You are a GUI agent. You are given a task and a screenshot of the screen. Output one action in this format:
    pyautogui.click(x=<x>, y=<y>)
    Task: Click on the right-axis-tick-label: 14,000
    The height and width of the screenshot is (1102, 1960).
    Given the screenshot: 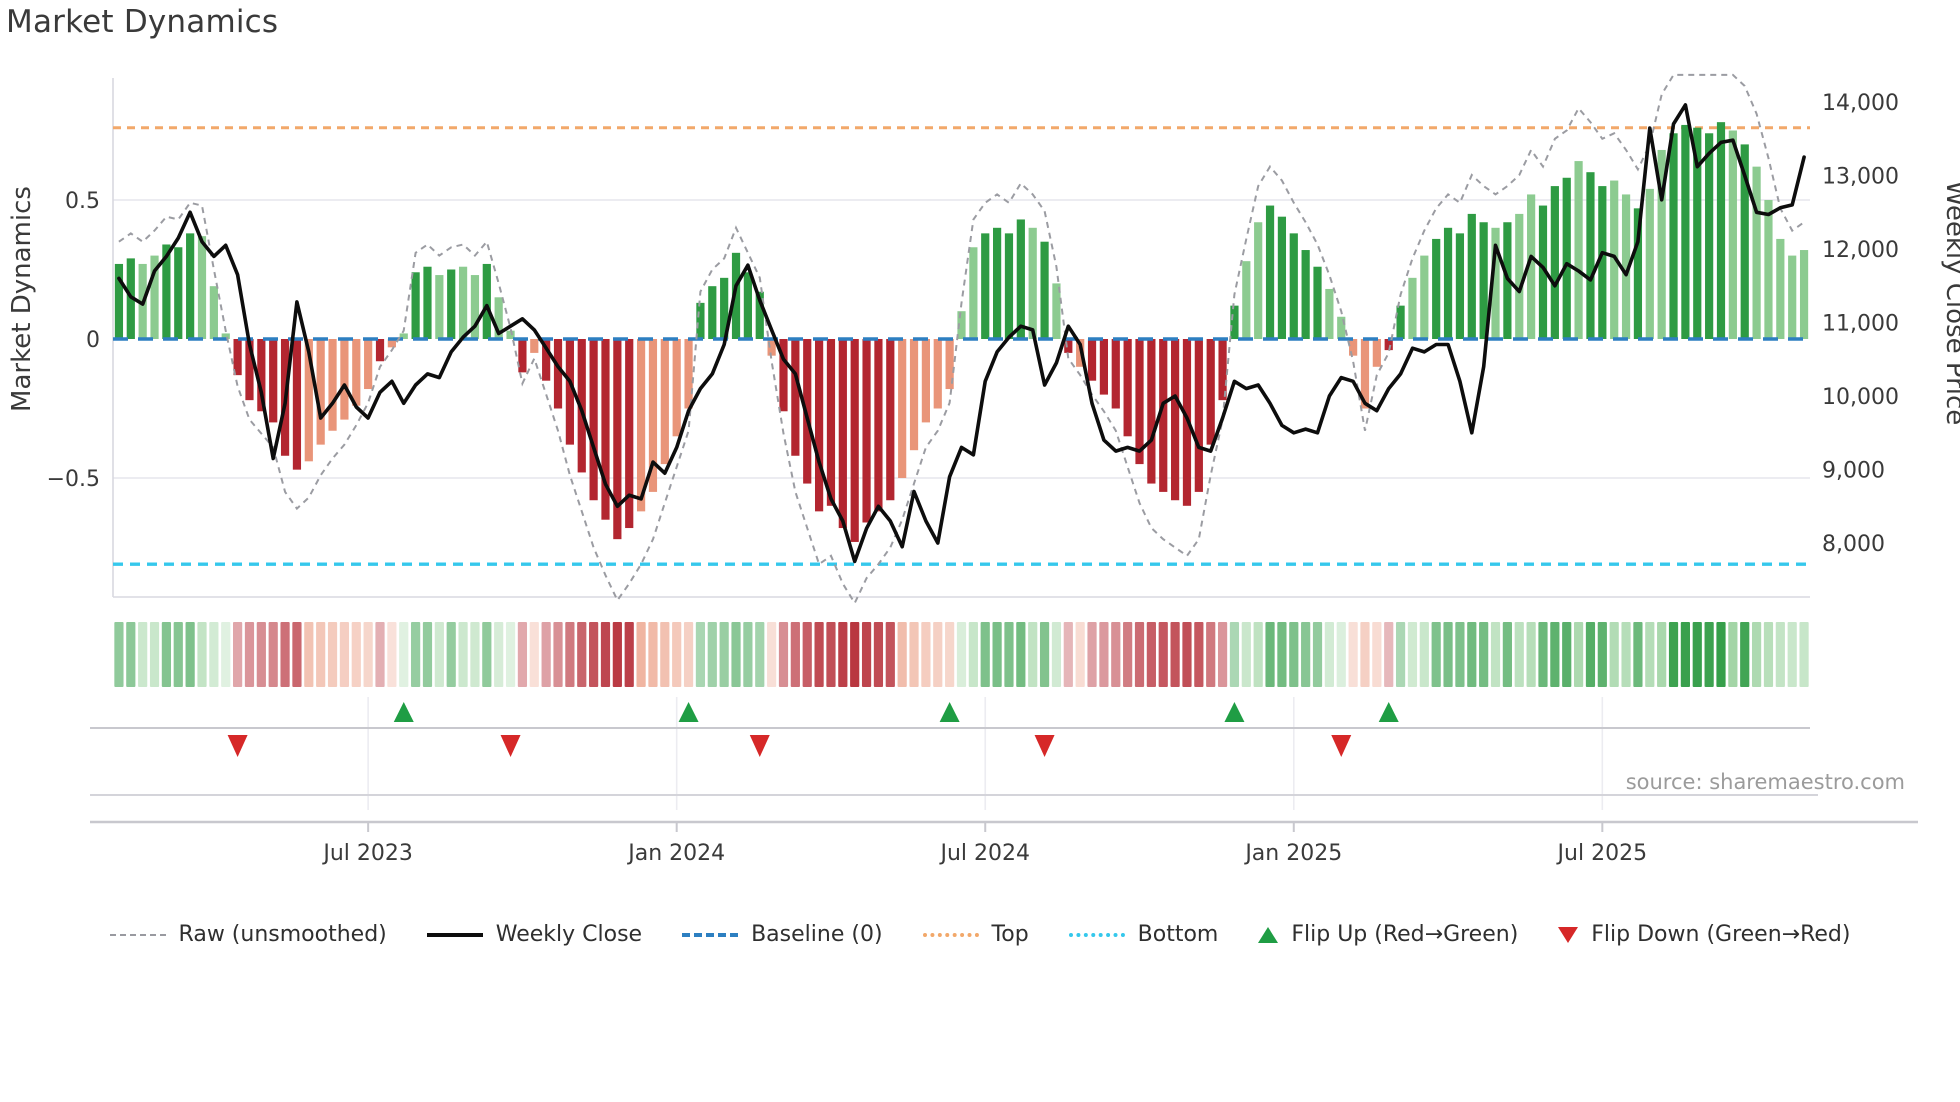 What is the action you would take?
    pyautogui.click(x=1860, y=103)
    